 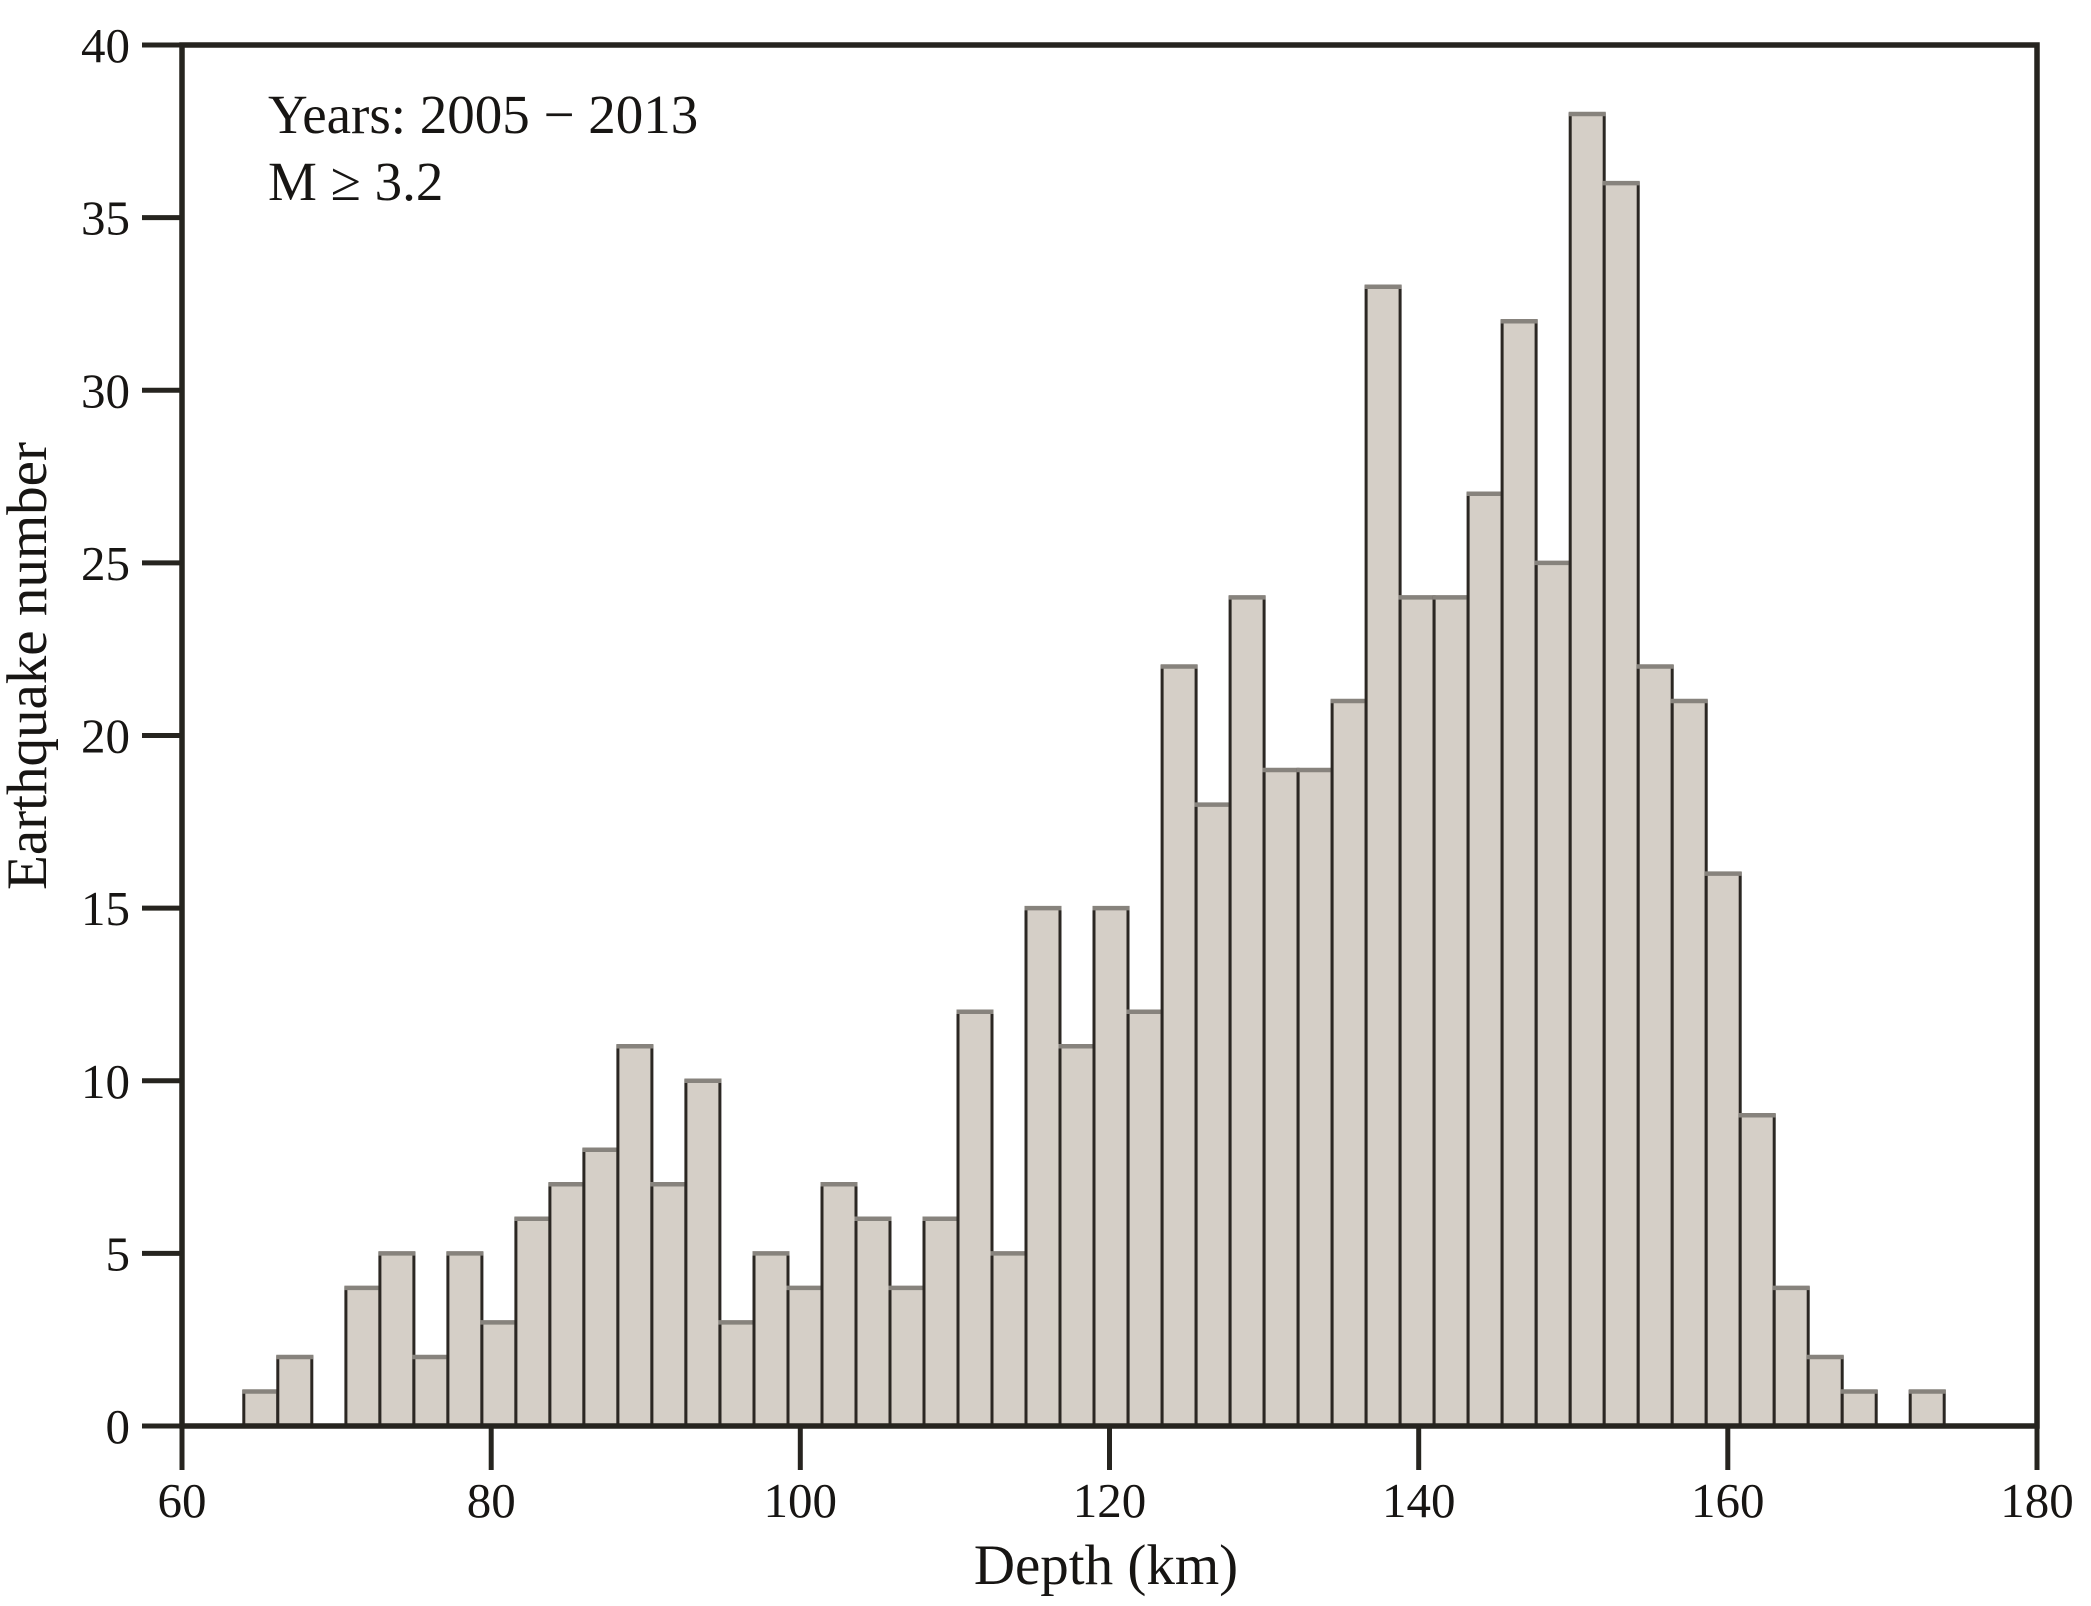 What do you see at coordinates (105, 218) in the screenshot?
I see `y-axis-tick-label: 35` at bounding box center [105, 218].